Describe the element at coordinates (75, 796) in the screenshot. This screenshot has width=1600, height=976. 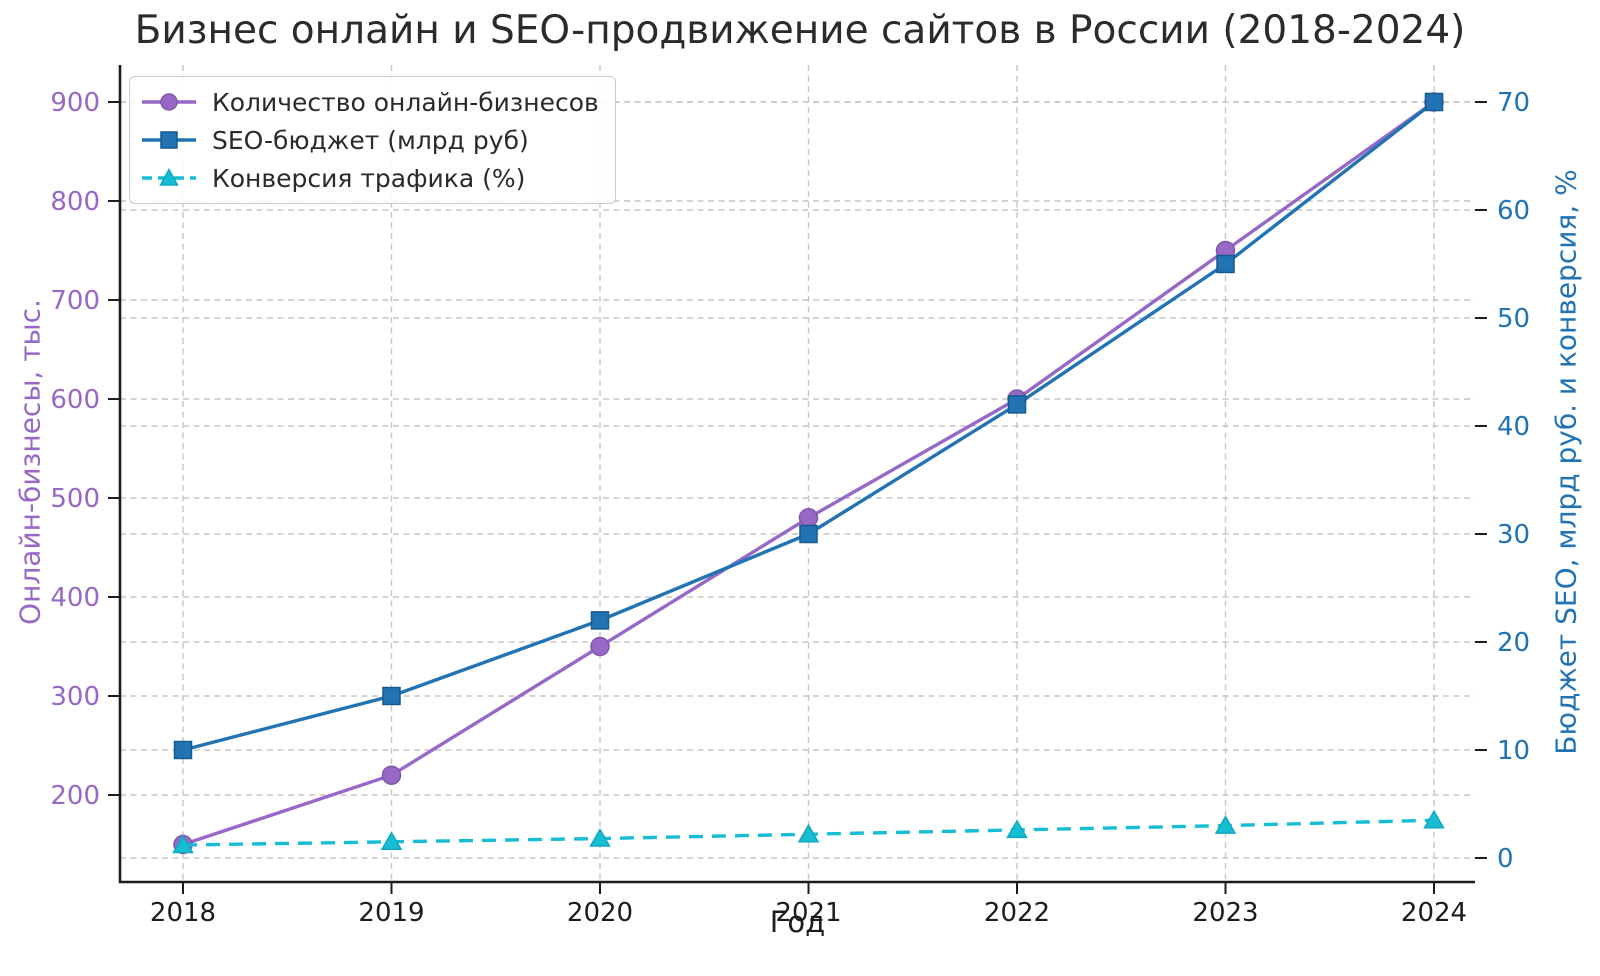
I see `left-tick-label: 200` at that location.